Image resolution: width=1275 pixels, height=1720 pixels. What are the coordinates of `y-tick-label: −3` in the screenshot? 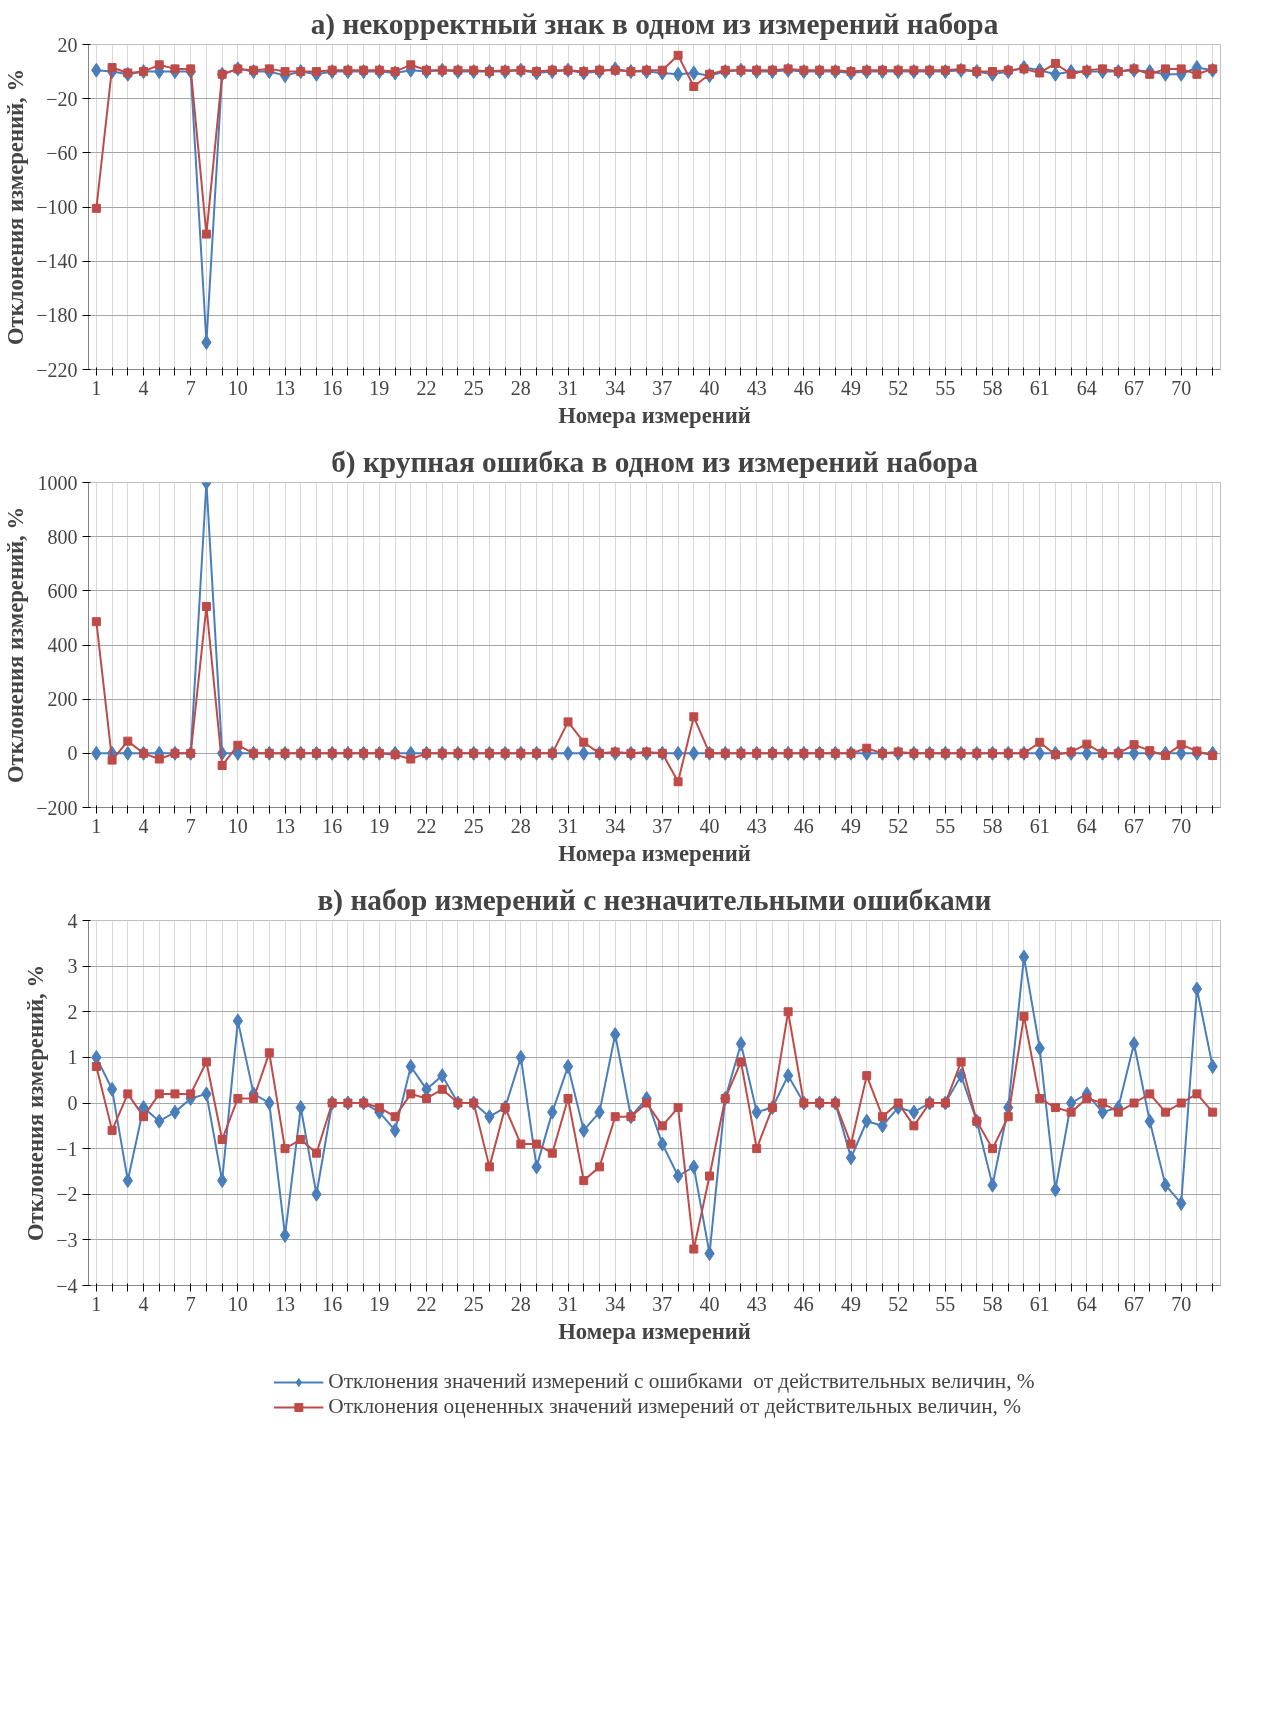 It's located at (67, 1239).